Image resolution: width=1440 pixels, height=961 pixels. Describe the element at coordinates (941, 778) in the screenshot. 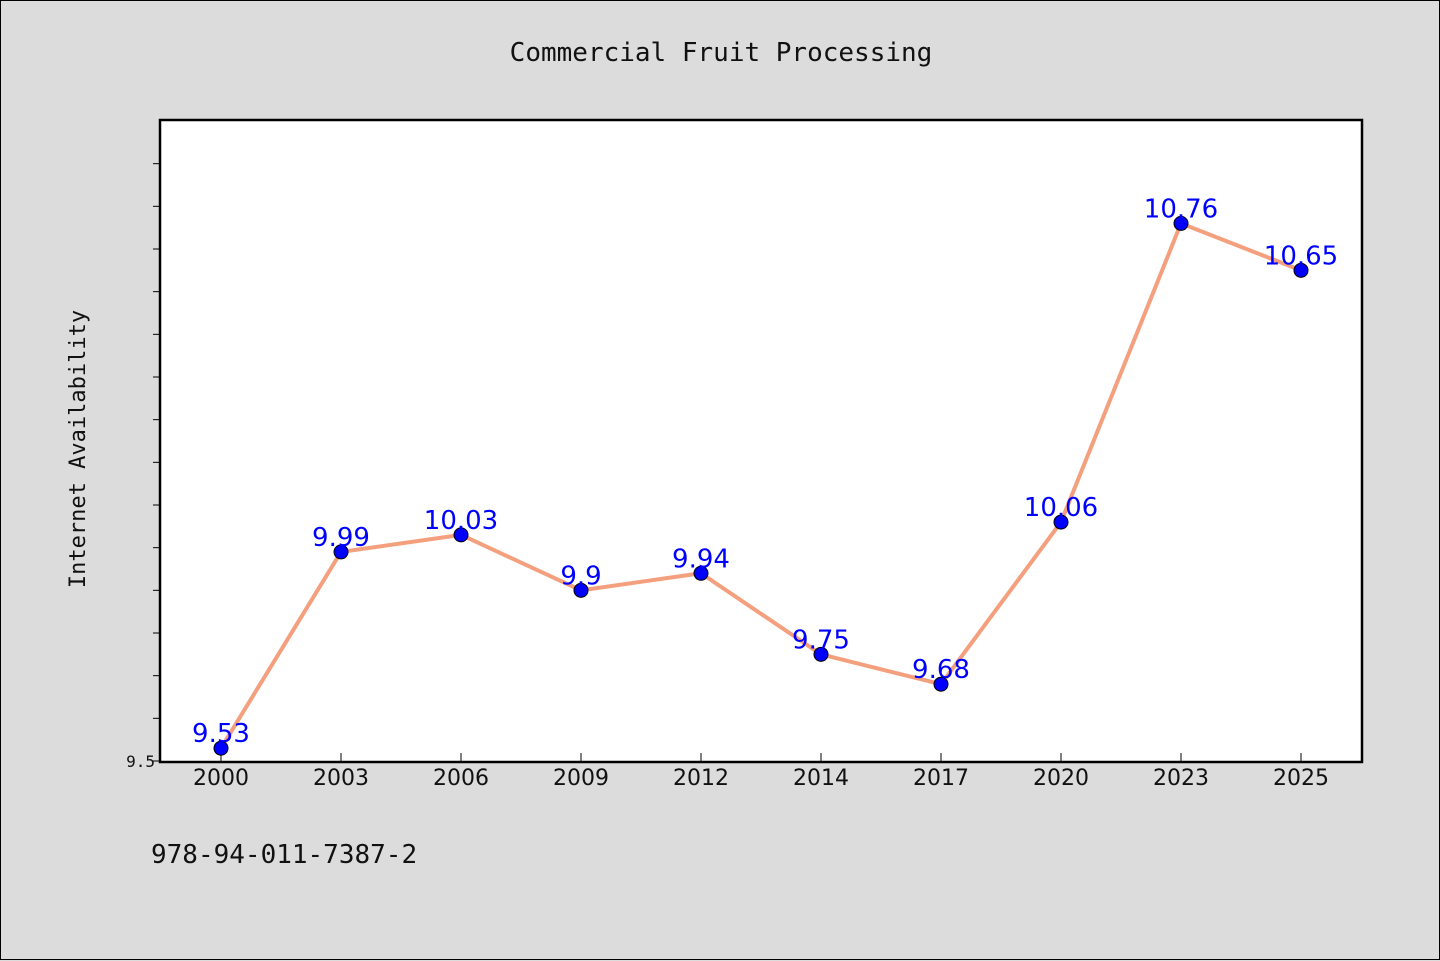

I see `x-tick-label: 2017` at that location.